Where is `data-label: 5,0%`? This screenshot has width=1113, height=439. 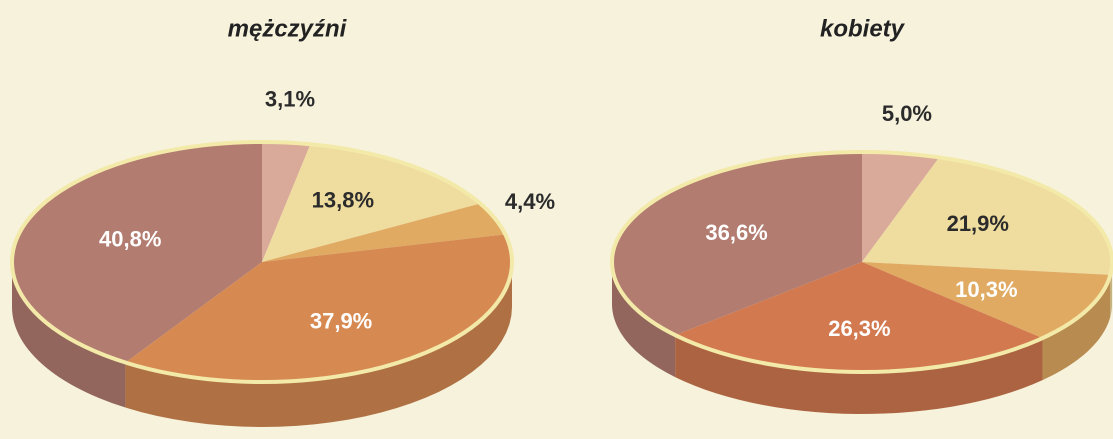 data-label: 5,0% is located at coordinates (907, 113).